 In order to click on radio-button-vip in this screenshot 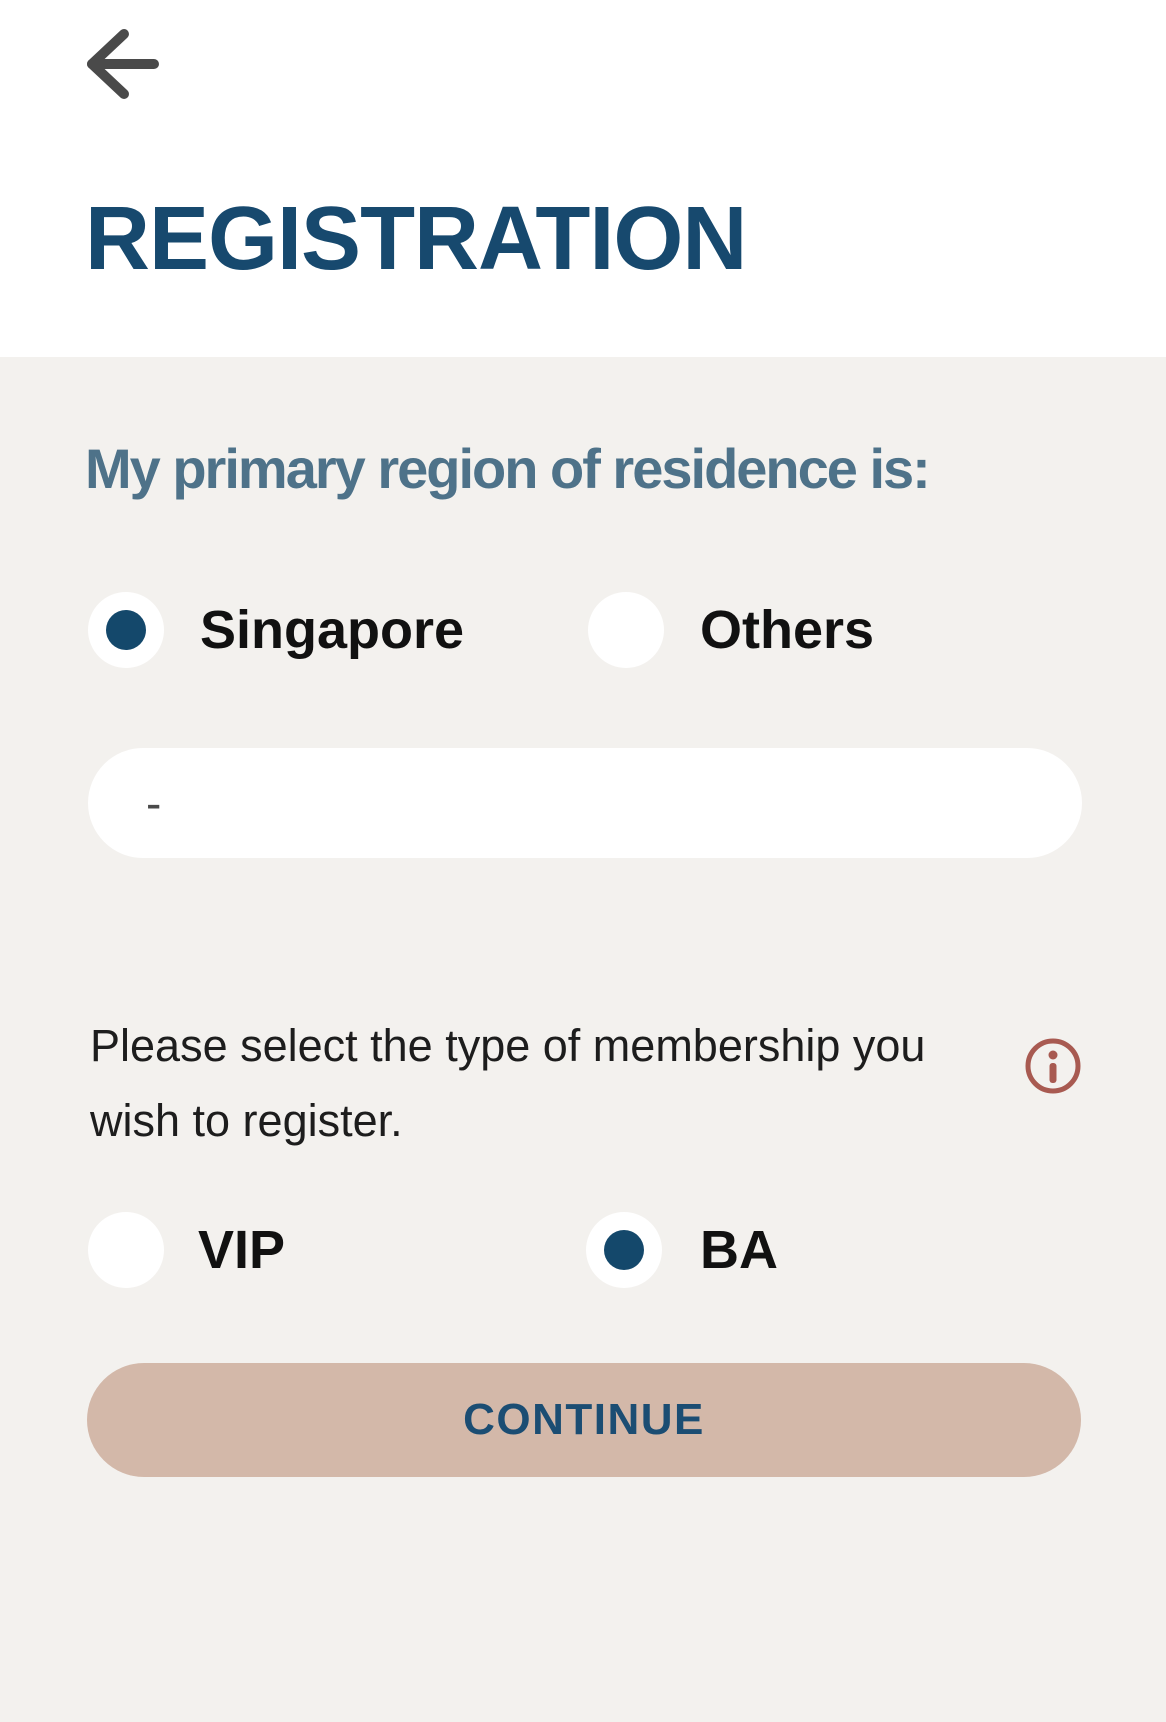, I will do `click(126, 1250)`.